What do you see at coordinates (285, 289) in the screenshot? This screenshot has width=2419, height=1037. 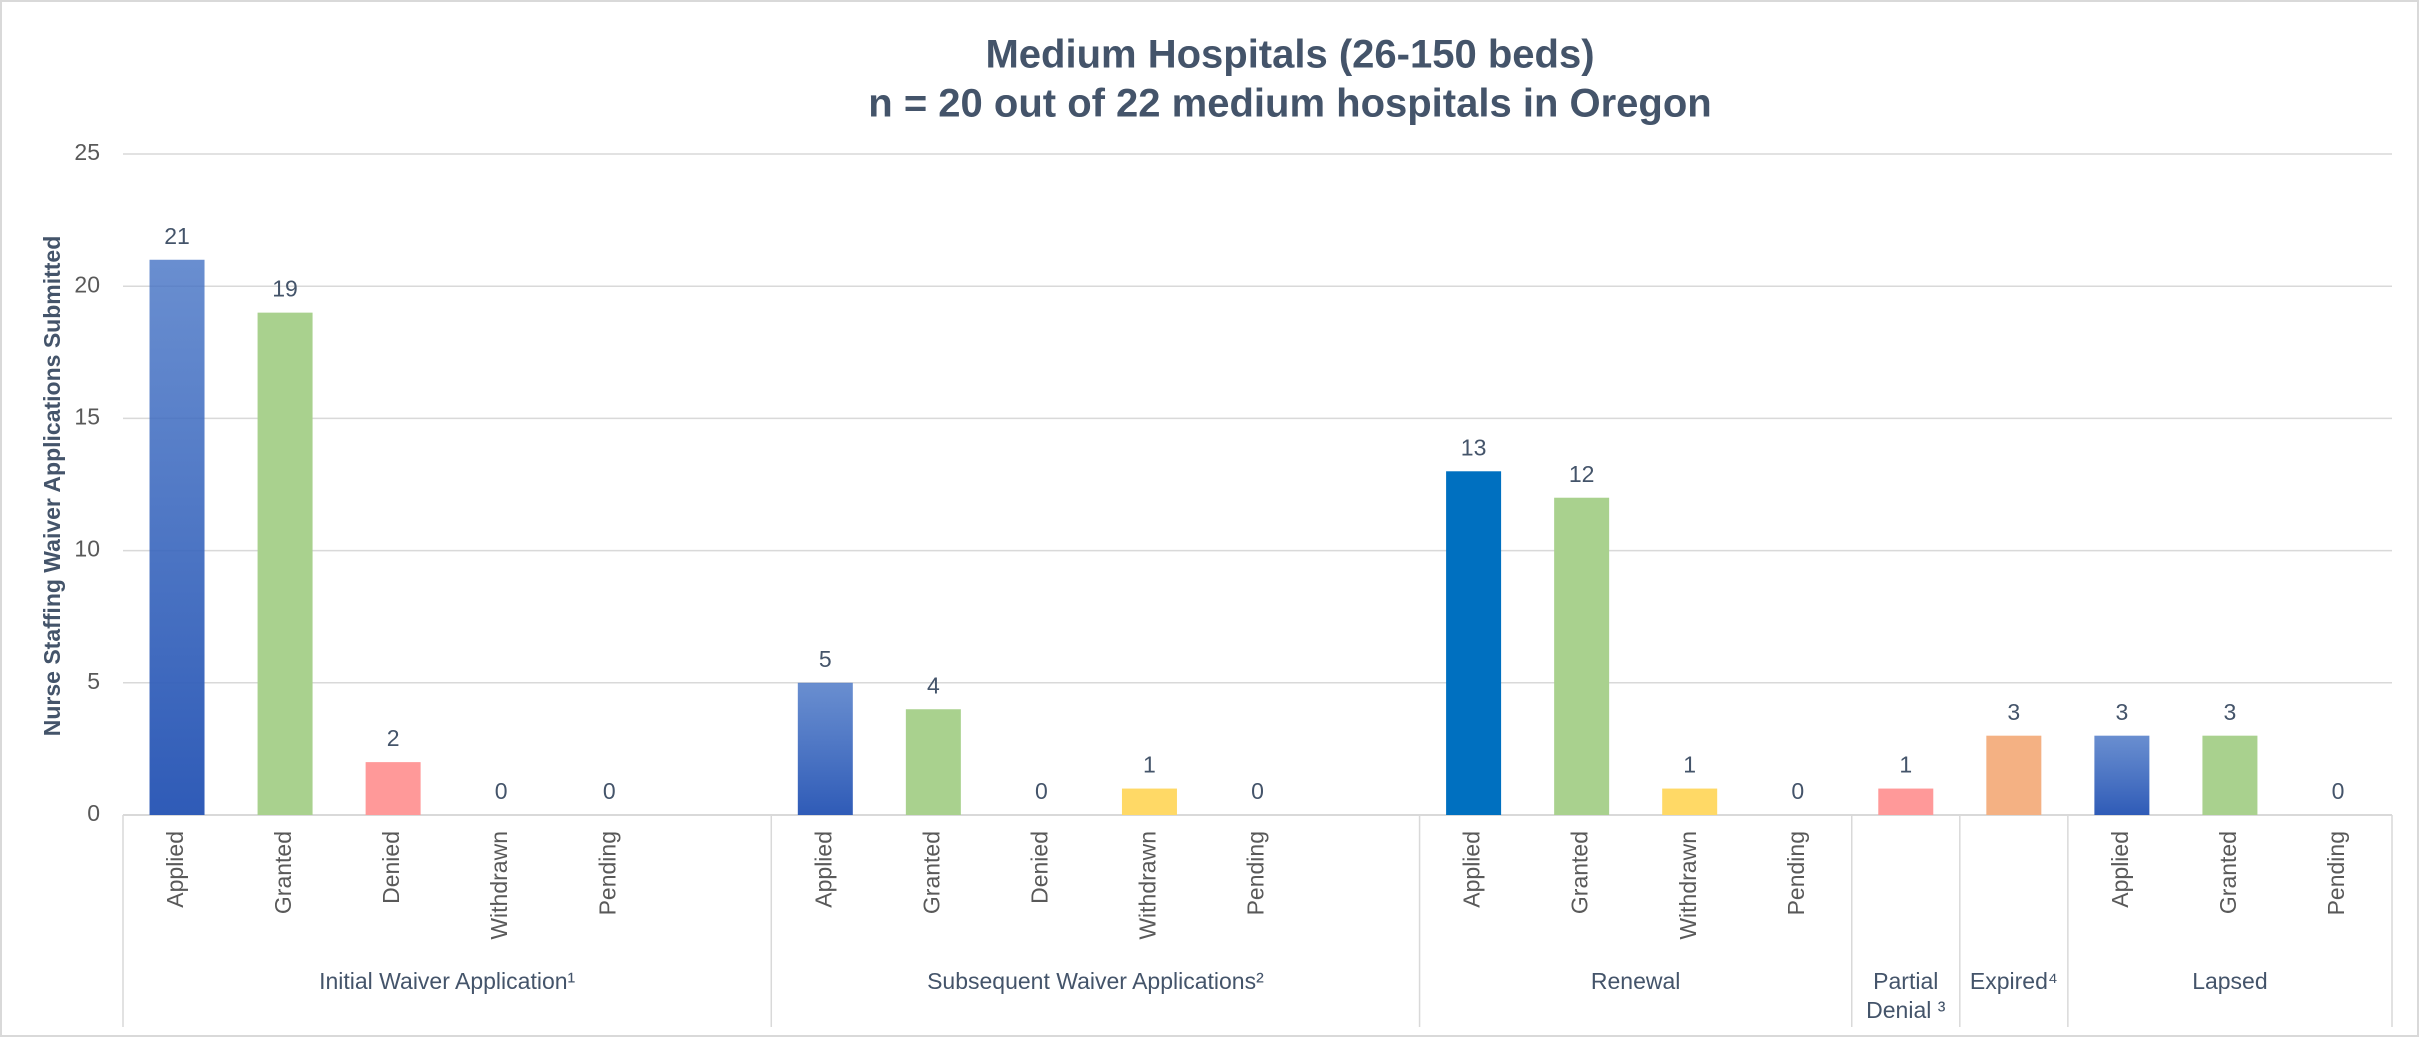 I see `value-label: 19` at bounding box center [285, 289].